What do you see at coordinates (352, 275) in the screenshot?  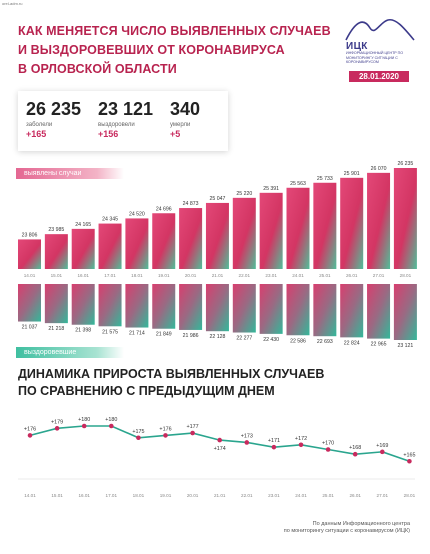 I see `detected-date-label: 26.01` at bounding box center [352, 275].